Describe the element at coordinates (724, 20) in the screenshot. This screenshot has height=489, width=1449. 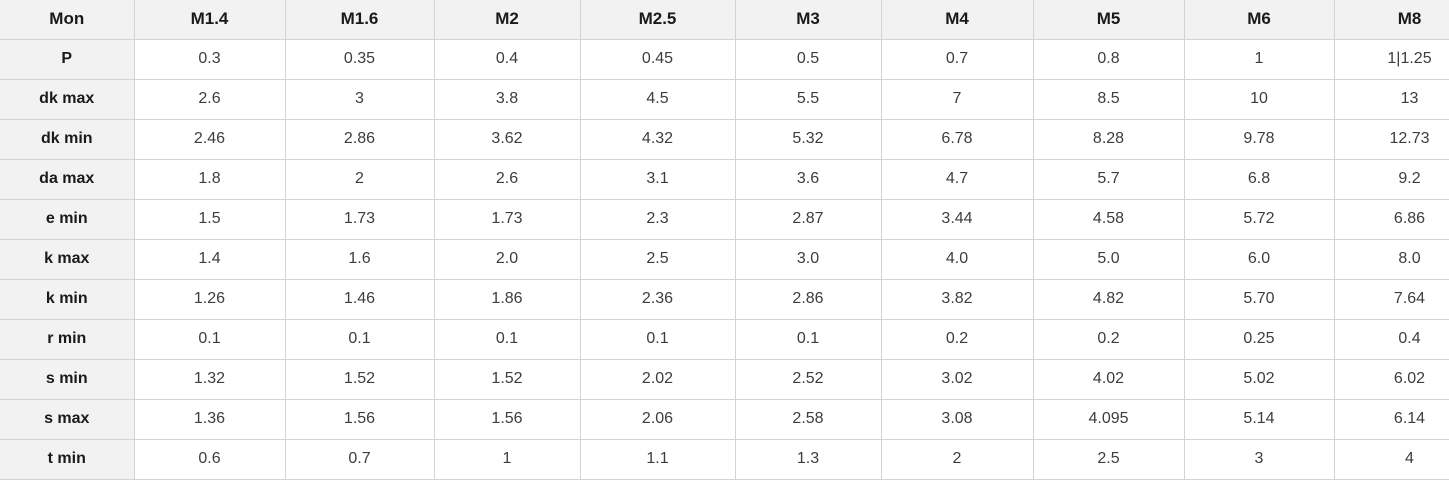
I see `header-row: Mon M1.4 M1.6 M2 M2.5 M3 M4 M5 M6 M8` at that location.